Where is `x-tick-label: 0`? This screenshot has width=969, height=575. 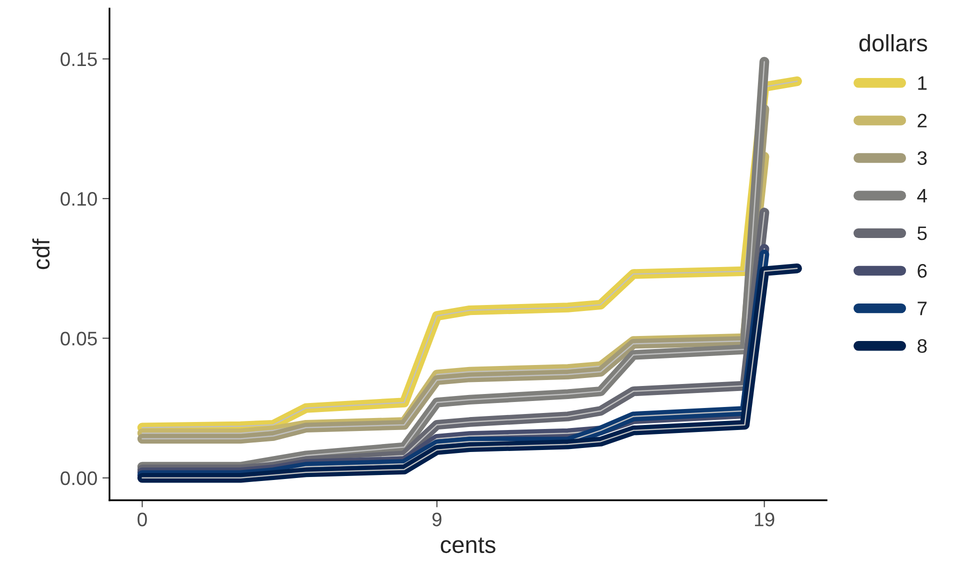 x-tick-label: 0 is located at coordinates (142, 519).